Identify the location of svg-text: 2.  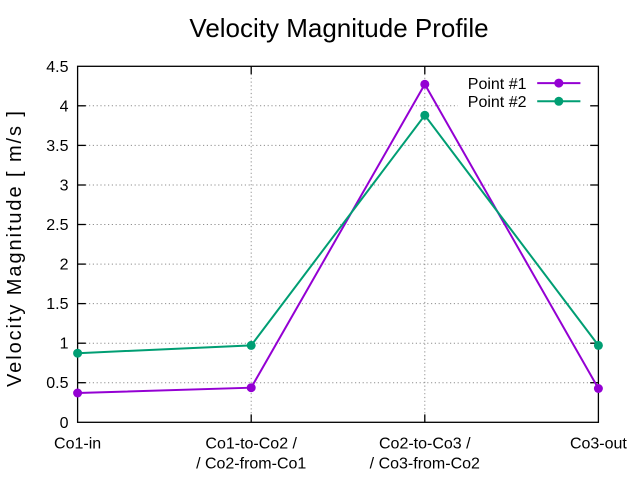
(64, 265).